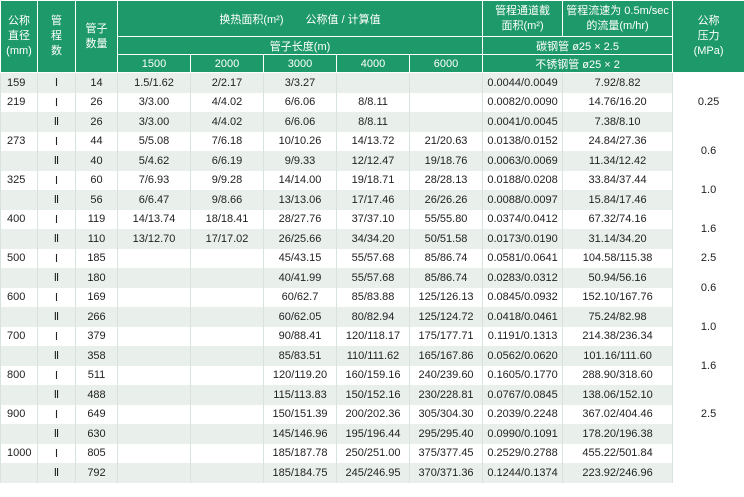  Describe the element at coordinates (300, 141) in the screenshot. I see `table-cell: 10/10.26` at that location.